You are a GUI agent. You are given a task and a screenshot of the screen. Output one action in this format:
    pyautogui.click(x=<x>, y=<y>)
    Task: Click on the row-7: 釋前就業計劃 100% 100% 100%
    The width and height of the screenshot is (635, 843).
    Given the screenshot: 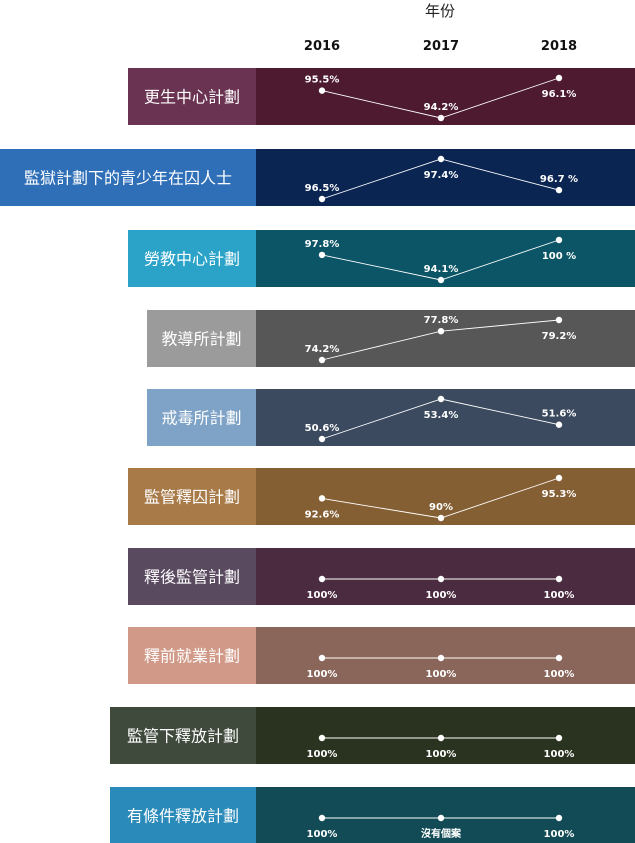 What is the action you would take?
    pyautogui.click(x=381, y=655)
    